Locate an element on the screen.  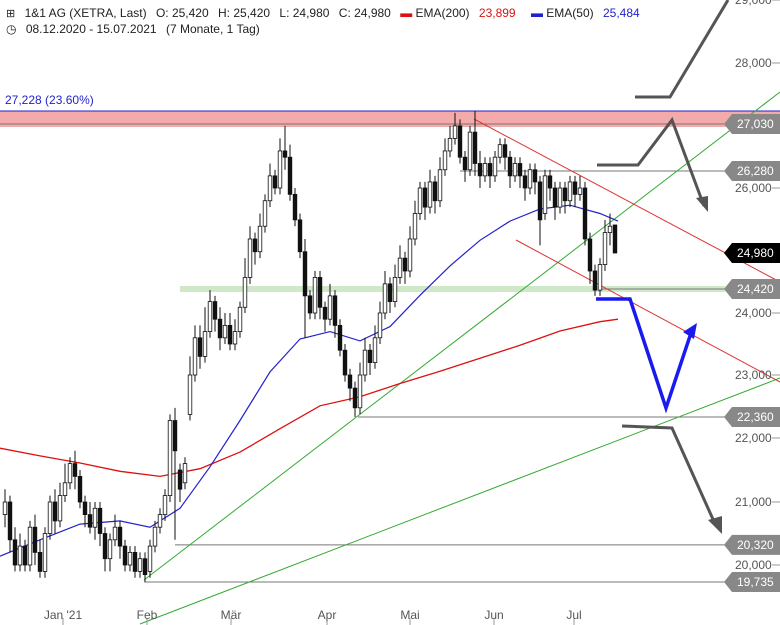
y-tick-label: 28,000 is located at coordinates (753, 63).